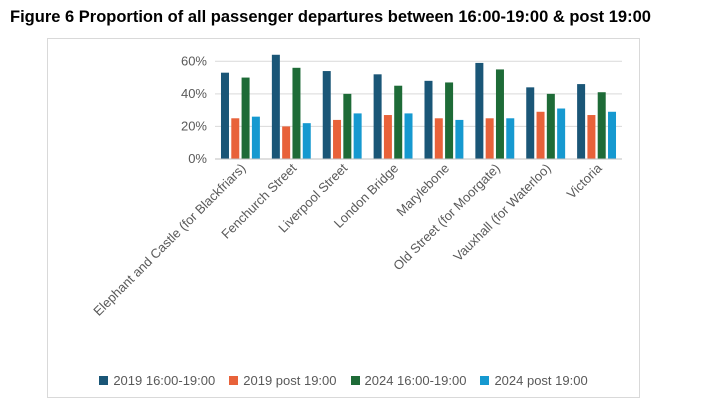 The image size is (723, 406). I want to click on legend-entry: 2019 16:00-19:00, so click(157, 380).